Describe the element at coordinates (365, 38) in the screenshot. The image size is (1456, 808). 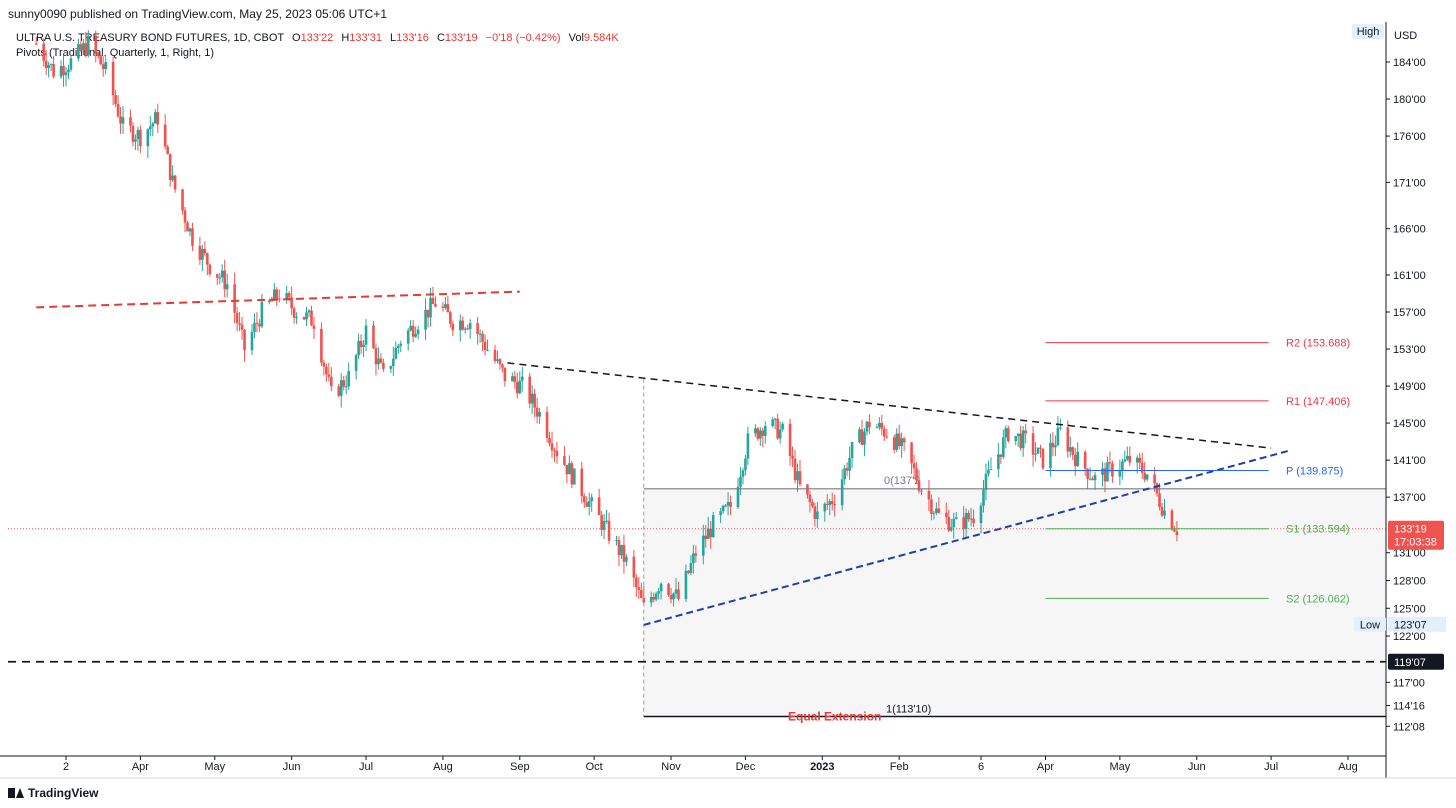
I see `high-value: 133'31` at that location.